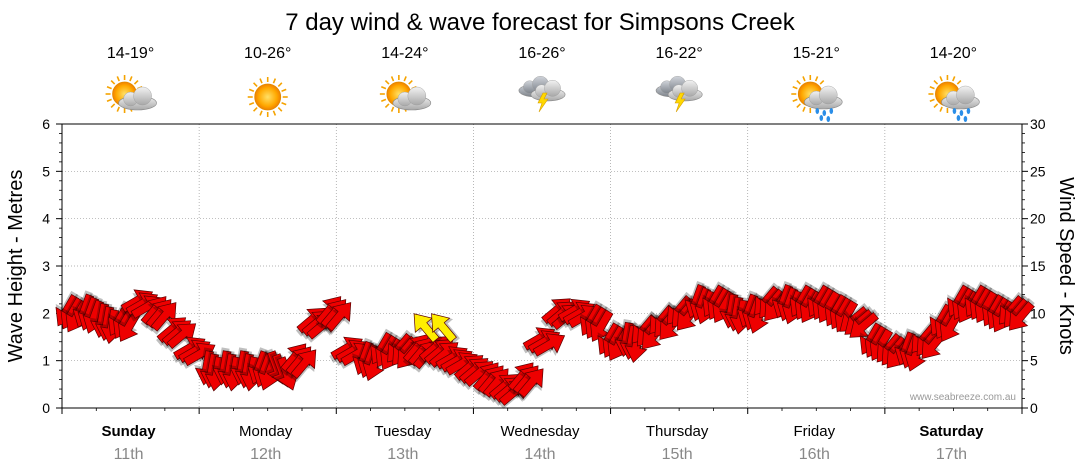 Image resolution: width=1080 pixels, height=475 pixels. Describe the element at coordinates (540, 431) in the screenshot. I see `day-name-label: Wednesday` at that location.